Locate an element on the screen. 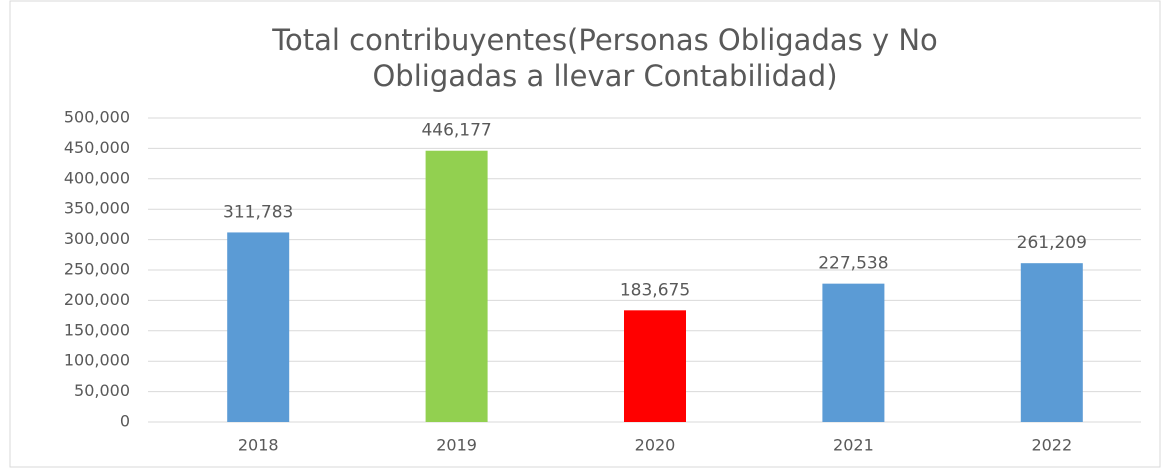 The width and height of the screenshot is (1168, 469). y-tick-label: 150,000 is located at coordinates (97, 329).